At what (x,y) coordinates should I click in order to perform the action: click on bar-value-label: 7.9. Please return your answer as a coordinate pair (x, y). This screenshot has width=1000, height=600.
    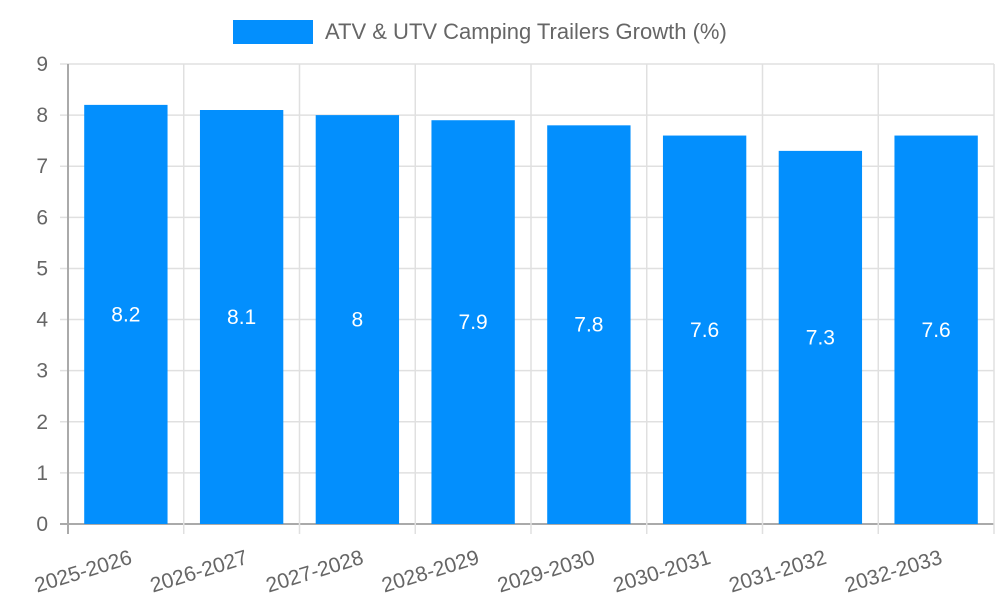
    Looking at the image, I should click on (473, 322).